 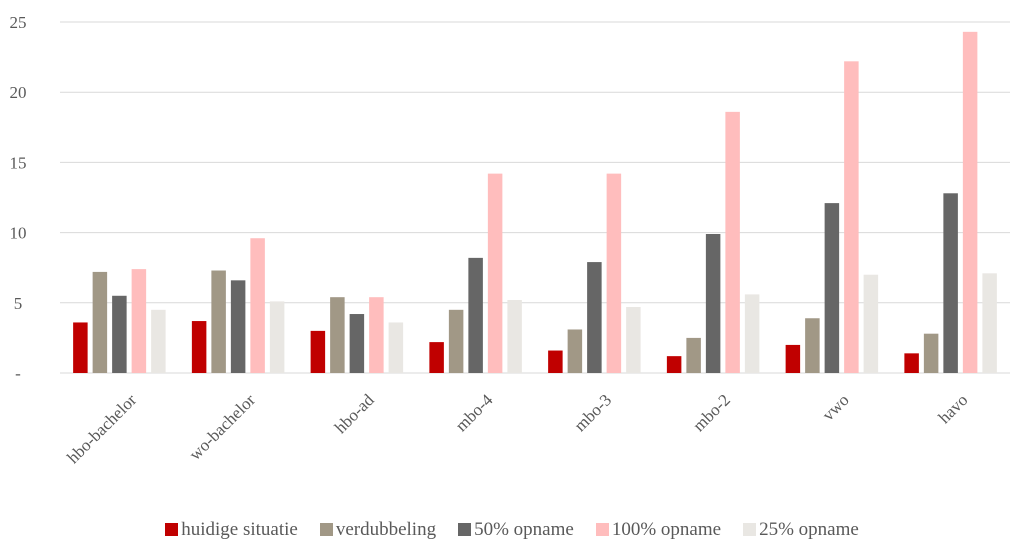 What do you see at coordinates (199, 347) in the screenshot?
I see `bar-huidige-situatie-wo-bachelor` at bounding box center [199, 347].